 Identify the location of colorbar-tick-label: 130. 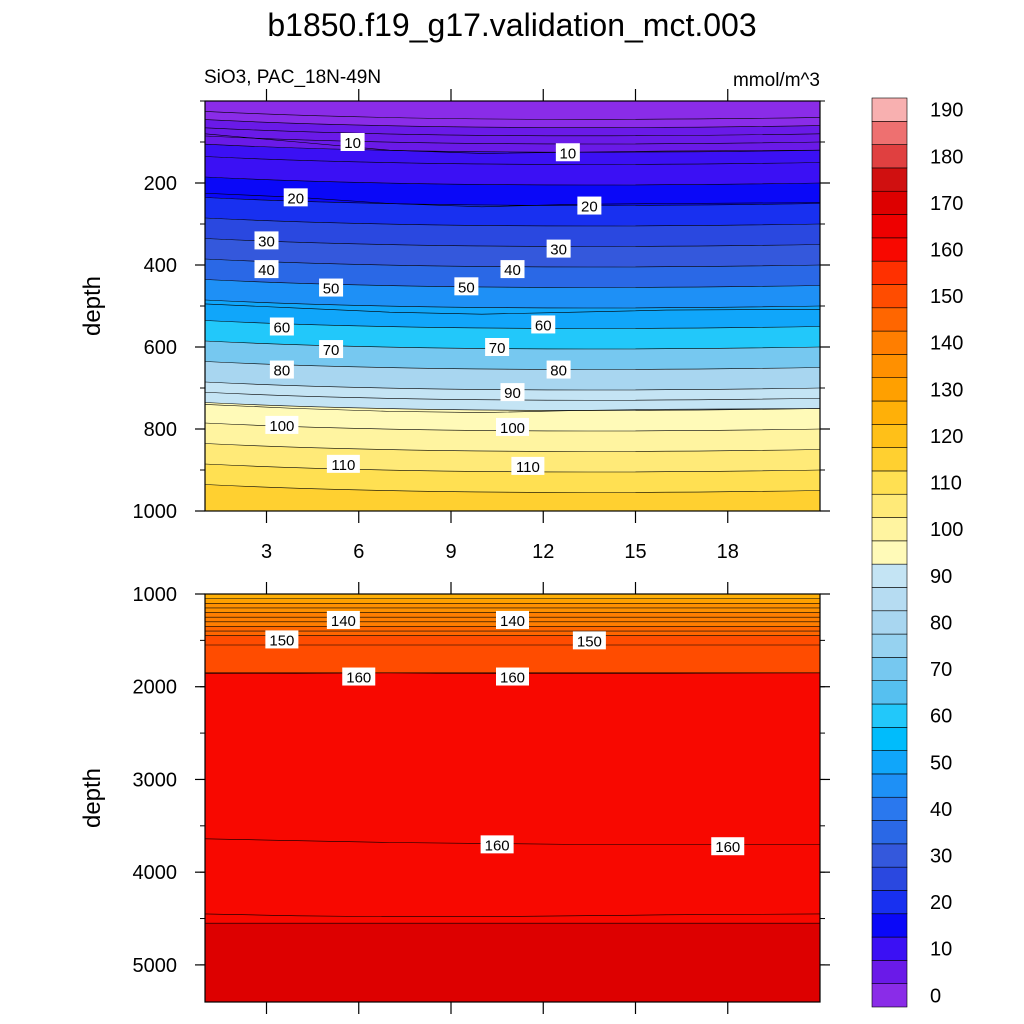
(946, 390).